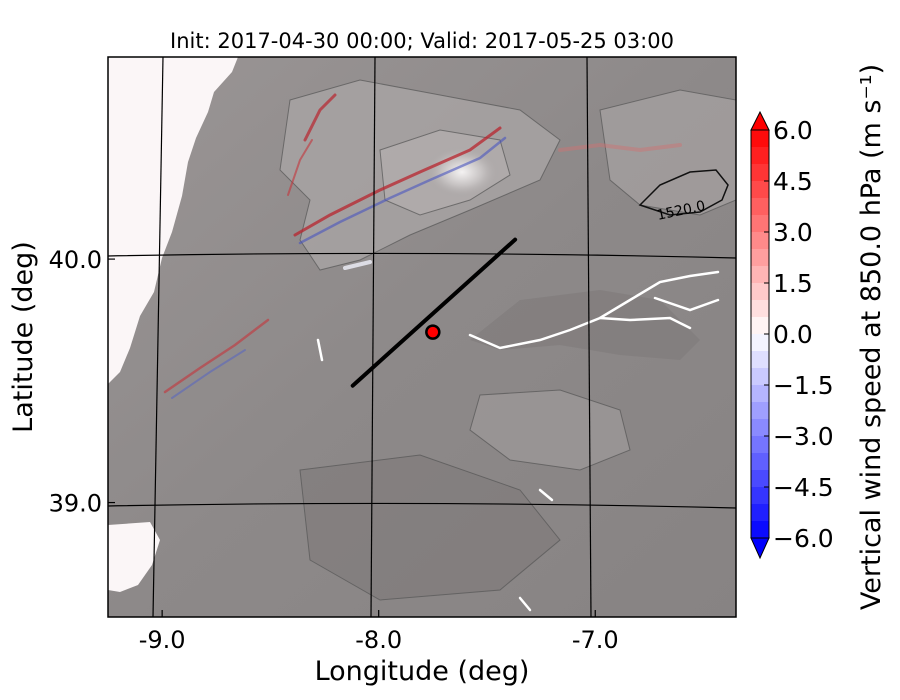 The width and height of the screenshot is (900, 700). Describe the element at coordinates (75, 504) in the screenshot. I see `y-tick-label: 39.0` at that location.